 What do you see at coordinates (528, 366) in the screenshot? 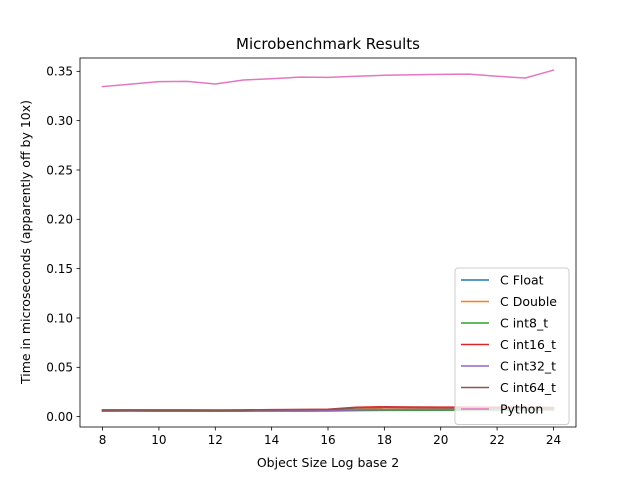
I see `legend-label-4: C int32_t` at bounding box center [528, 366].